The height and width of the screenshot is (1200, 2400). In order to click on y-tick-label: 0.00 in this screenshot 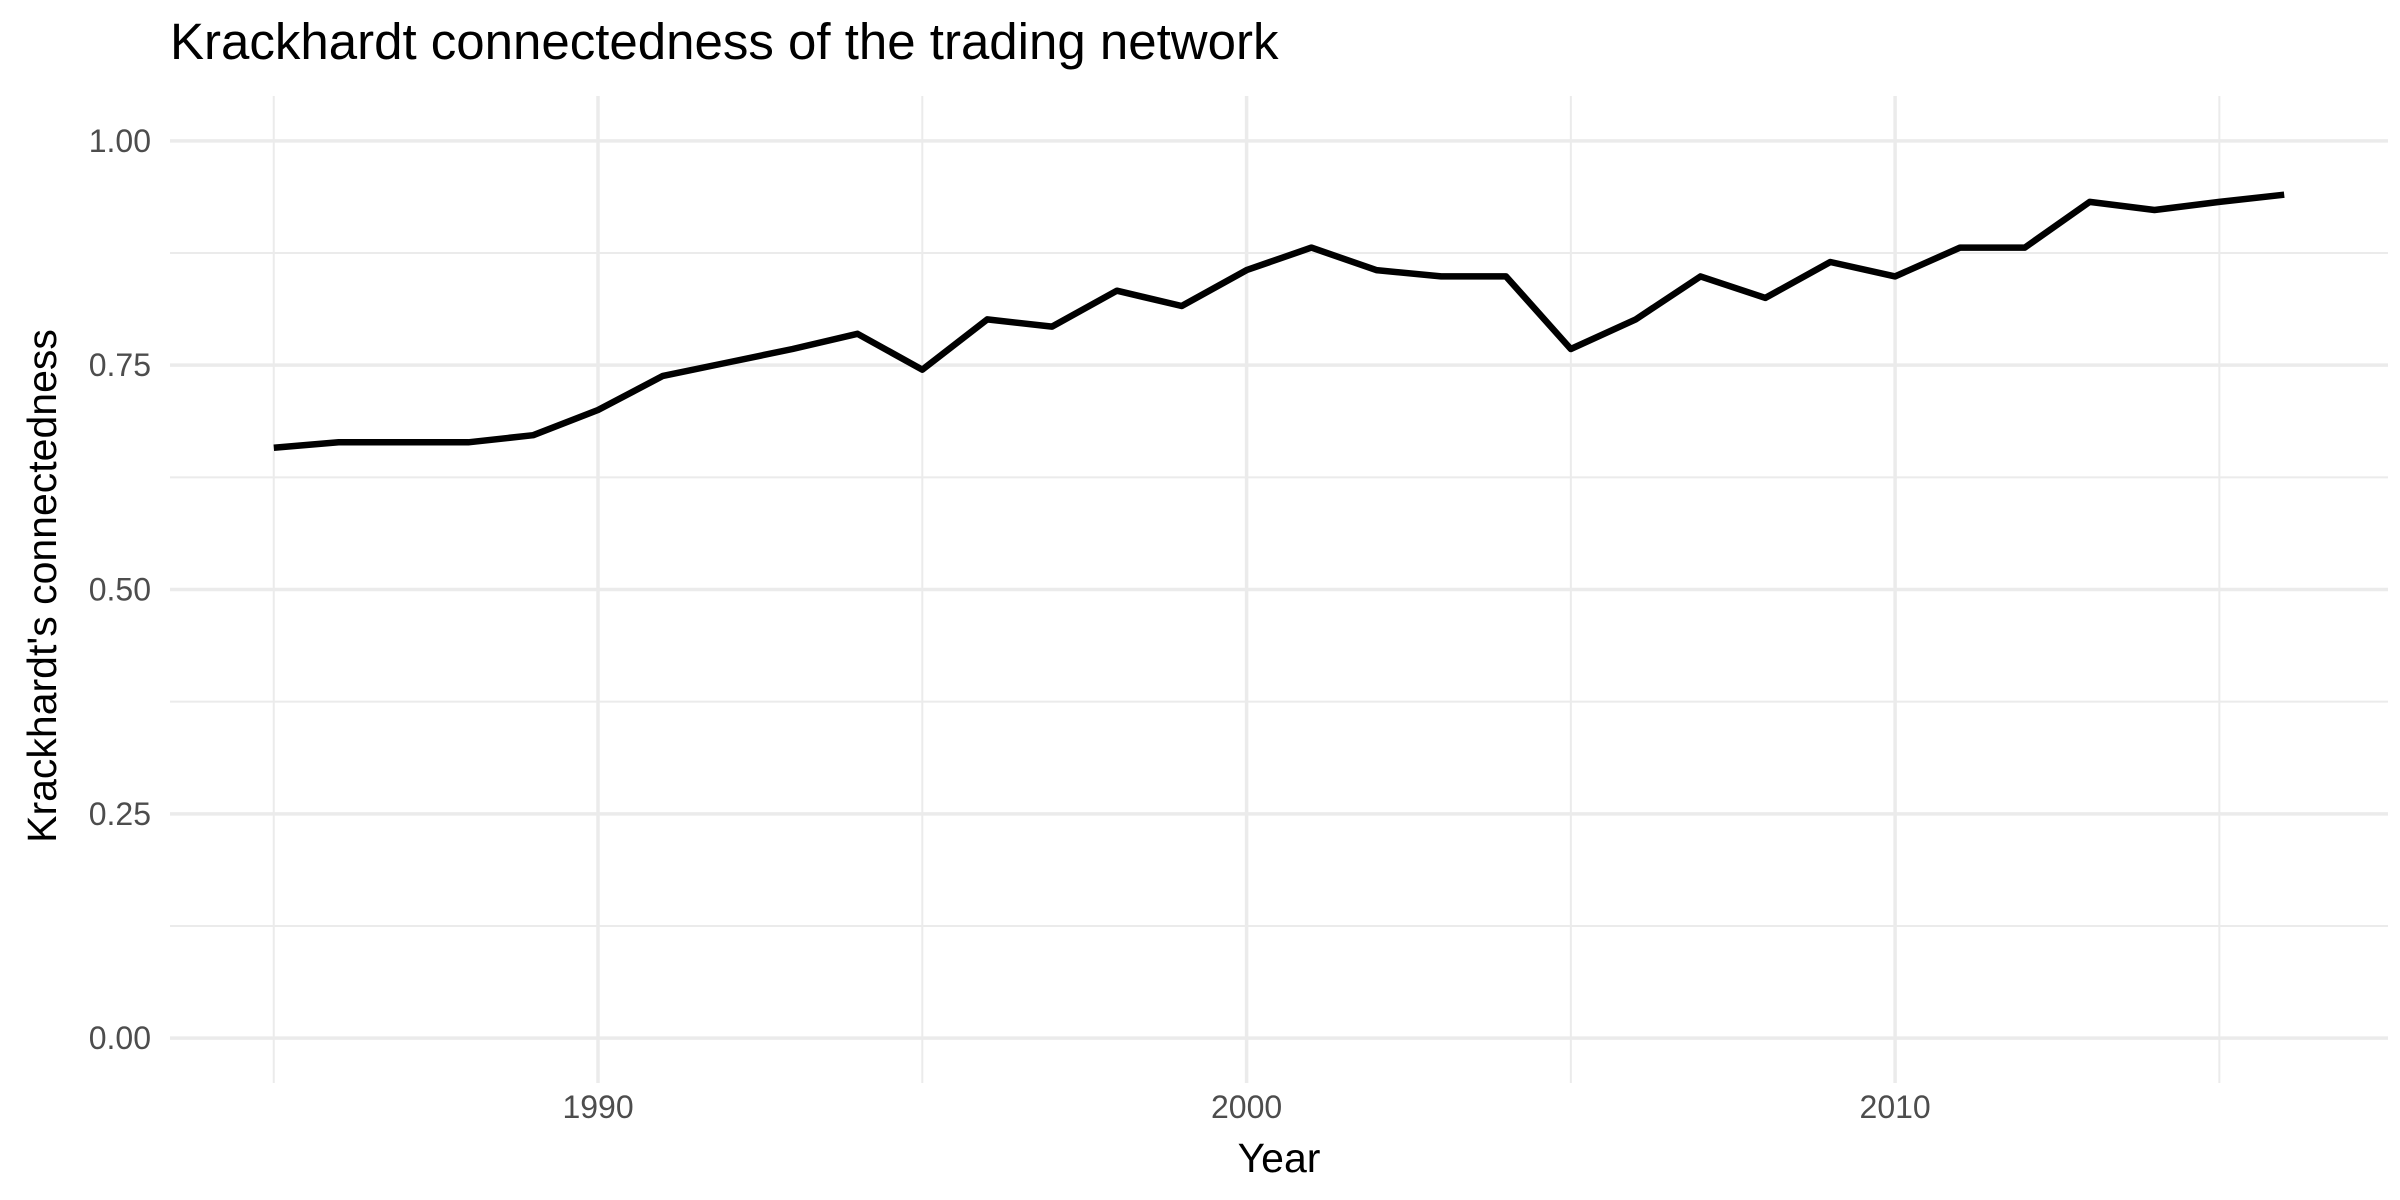, I will do `click(120, 1038)`.